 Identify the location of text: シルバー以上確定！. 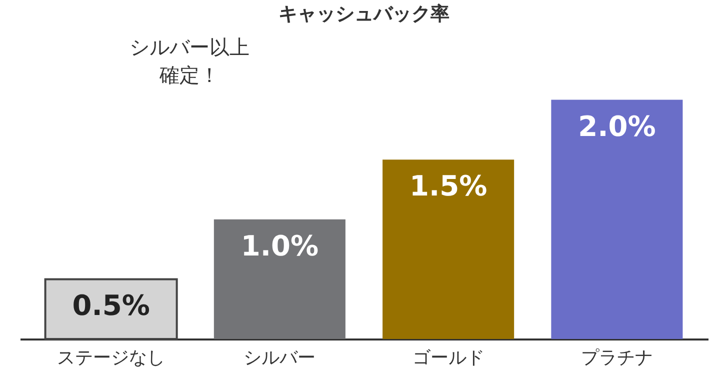
(190, 61).